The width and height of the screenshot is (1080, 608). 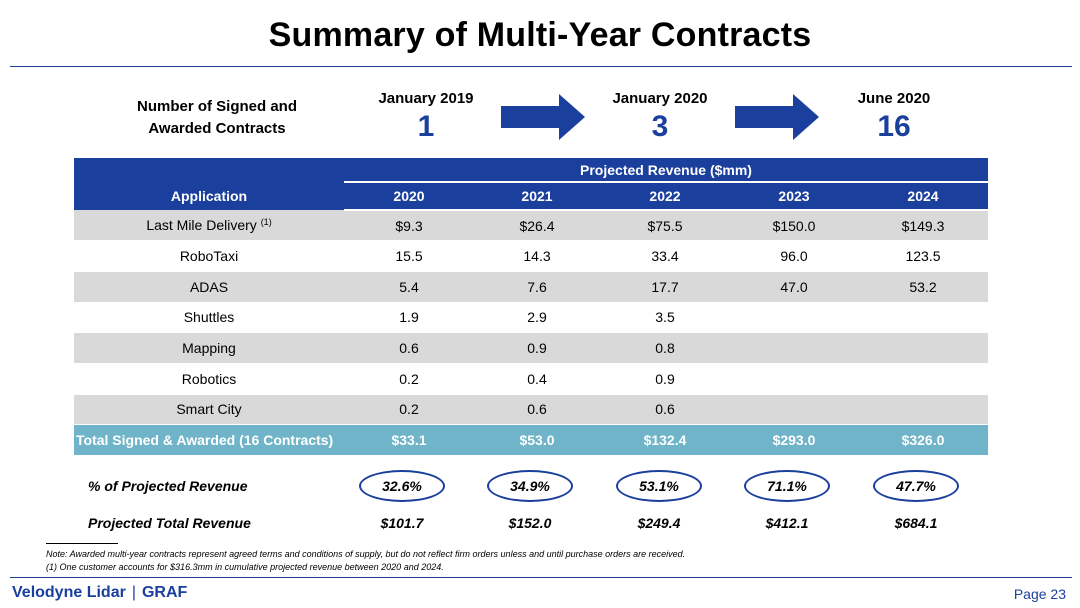 I want to click on total-value: $53.0, so click(x=537, y=440).